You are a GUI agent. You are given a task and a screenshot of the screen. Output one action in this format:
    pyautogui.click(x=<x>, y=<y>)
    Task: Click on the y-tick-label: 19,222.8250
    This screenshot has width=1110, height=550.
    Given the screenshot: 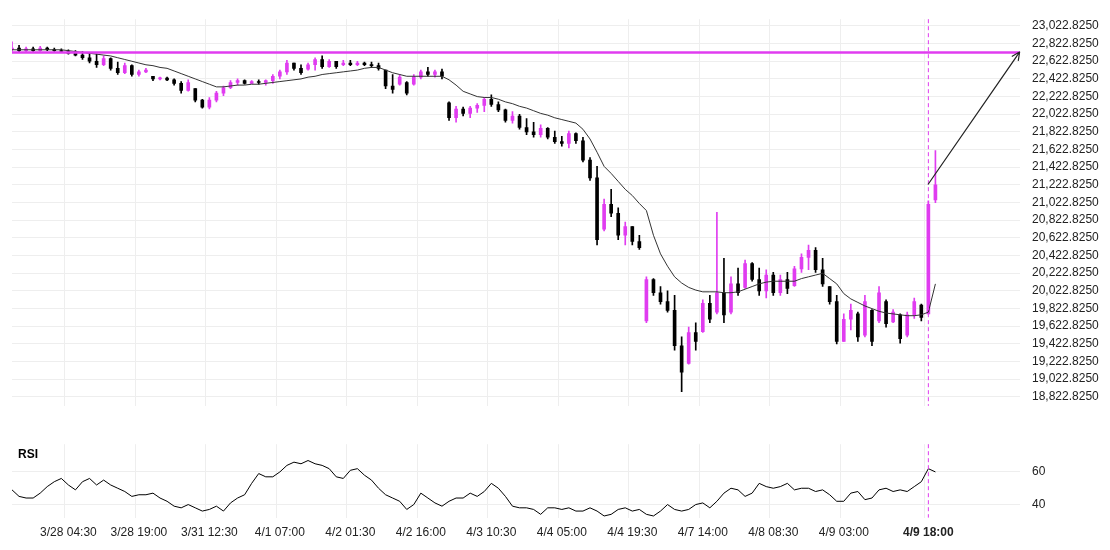 What is the action you would take?
    pyautogui.click(x=1066, y=360)
    